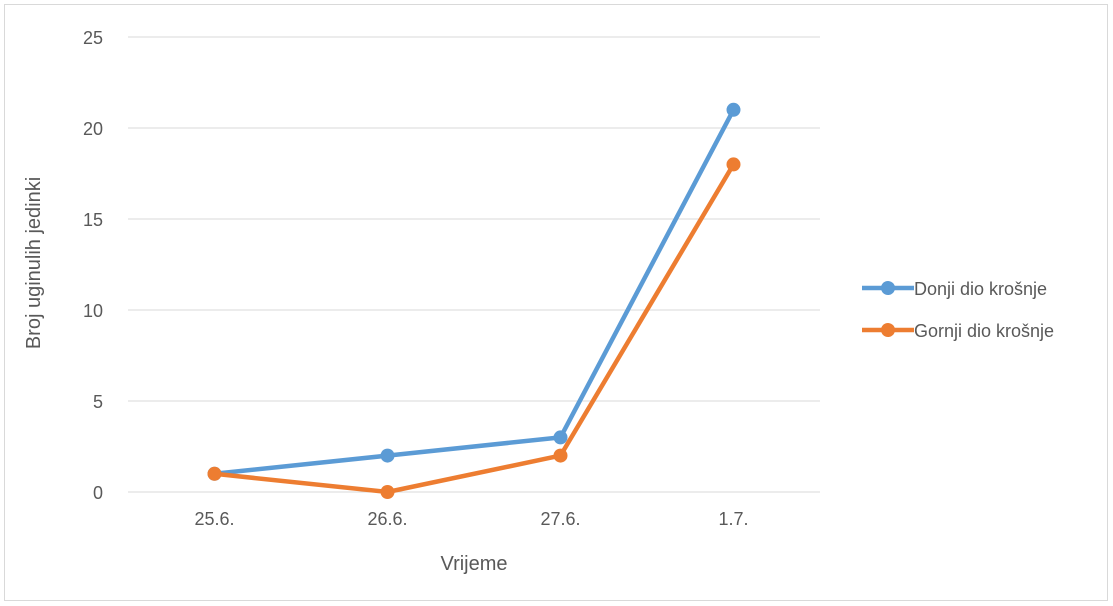 Image resolution: width=1113 pixels, height=606 pixels. What do you see at coordinates (958, 310) in the screenshot?
I see `legend: Donji dio krošnje Gornji dio krošnje` at bounding box center [958, 310].